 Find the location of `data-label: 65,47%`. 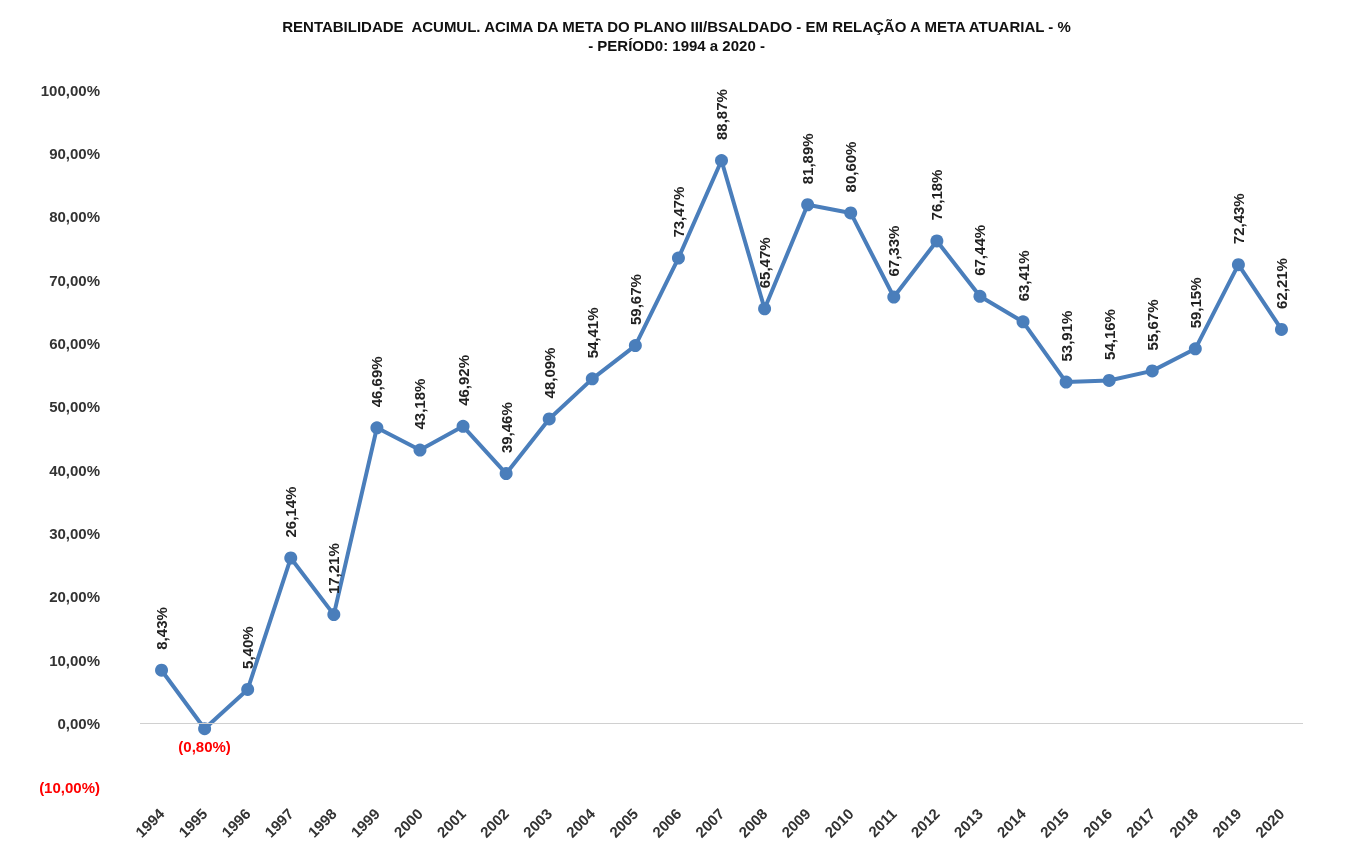

data-label: 65,47% is located at coordinates (765, 263).